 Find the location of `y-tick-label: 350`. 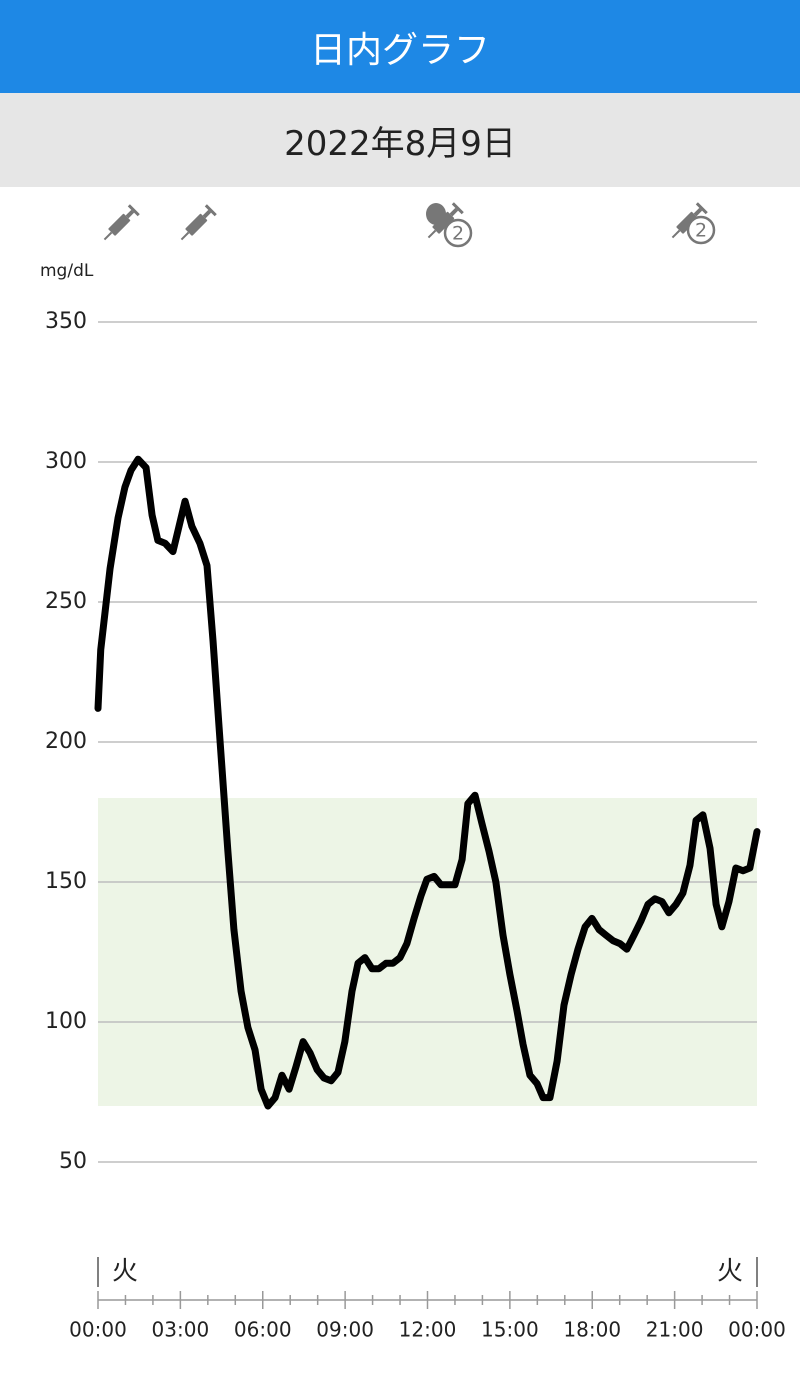

y-tick-label: 350 is located at coordinates (66, 321).